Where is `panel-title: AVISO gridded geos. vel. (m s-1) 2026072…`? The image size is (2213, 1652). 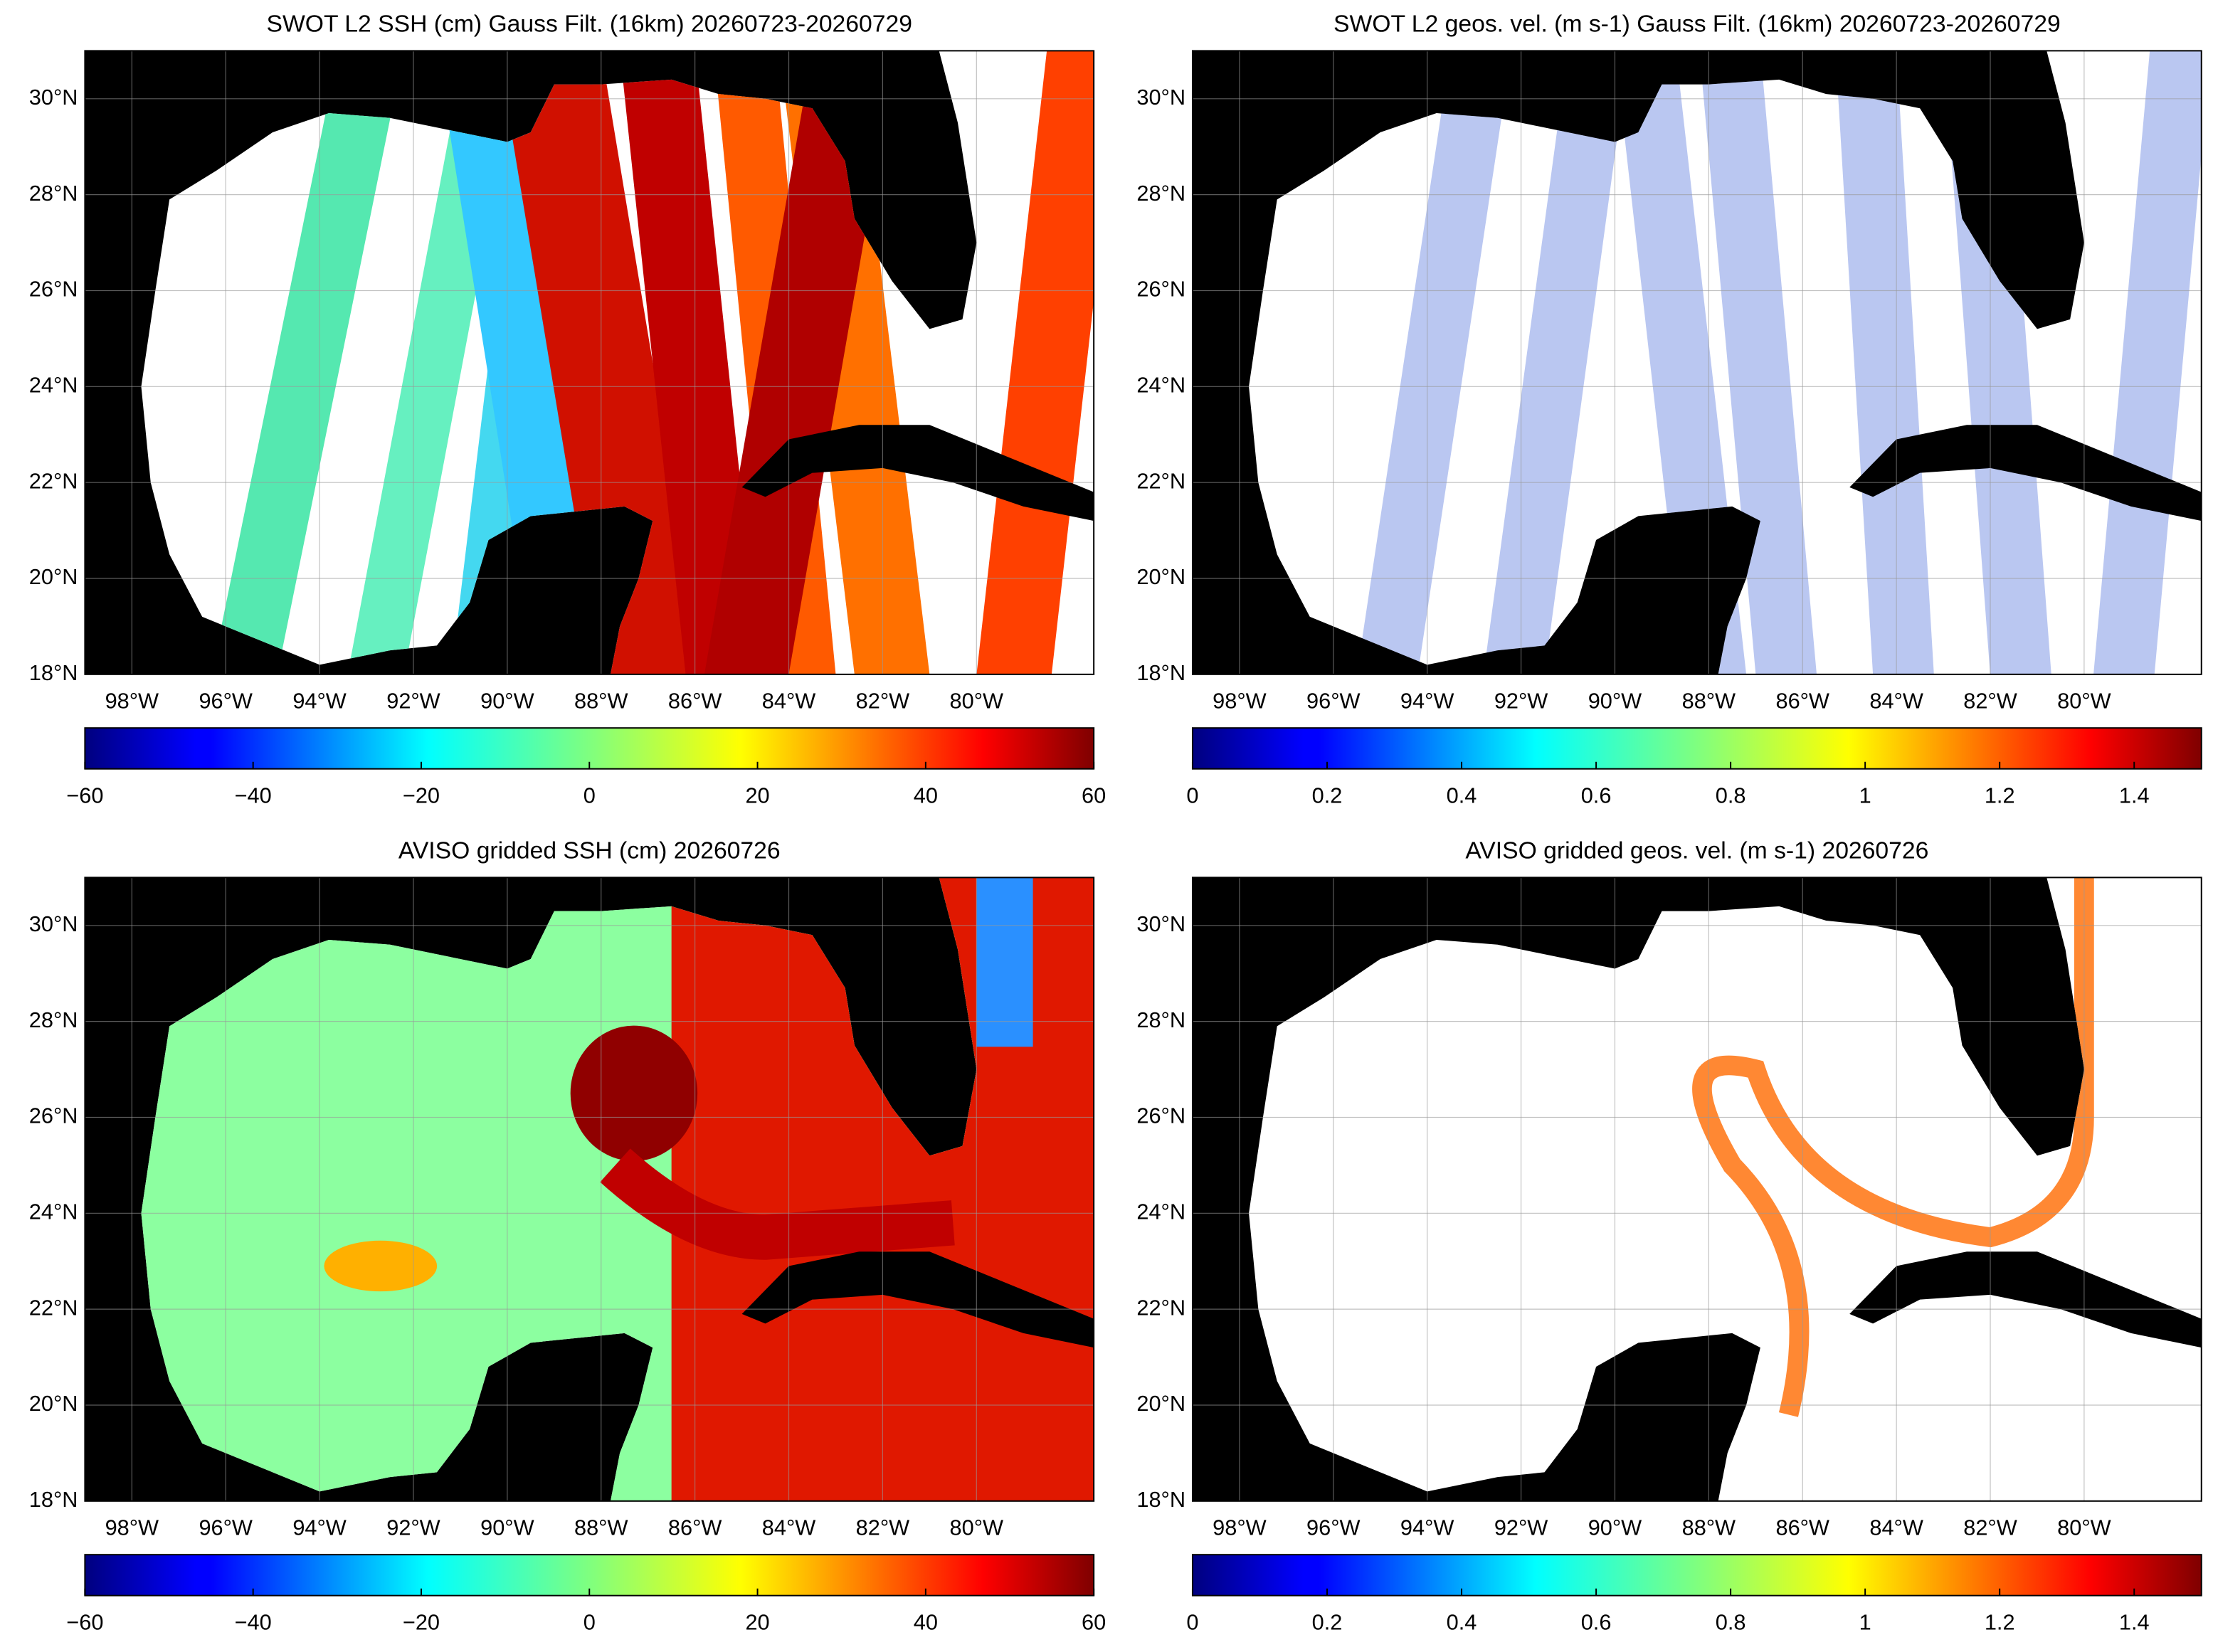
panel-title: AVISO gridded geos. vel. (m s-1) 2026072… is located at coordinates (1696, 850).